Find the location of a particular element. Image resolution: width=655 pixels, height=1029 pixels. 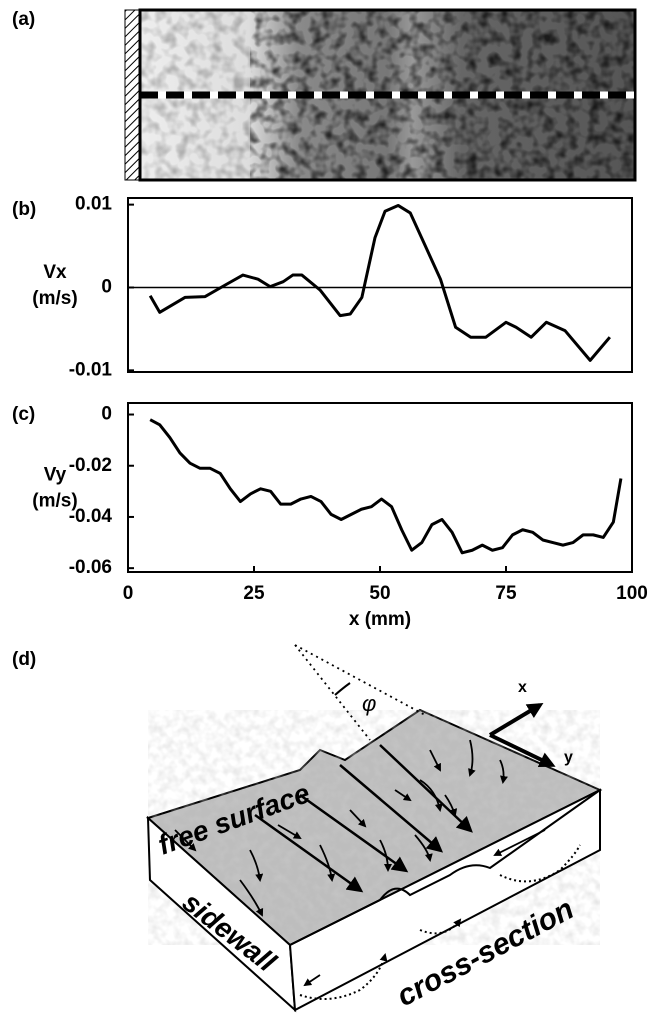

panel-label: (d) is located at coordinates (24, 659).